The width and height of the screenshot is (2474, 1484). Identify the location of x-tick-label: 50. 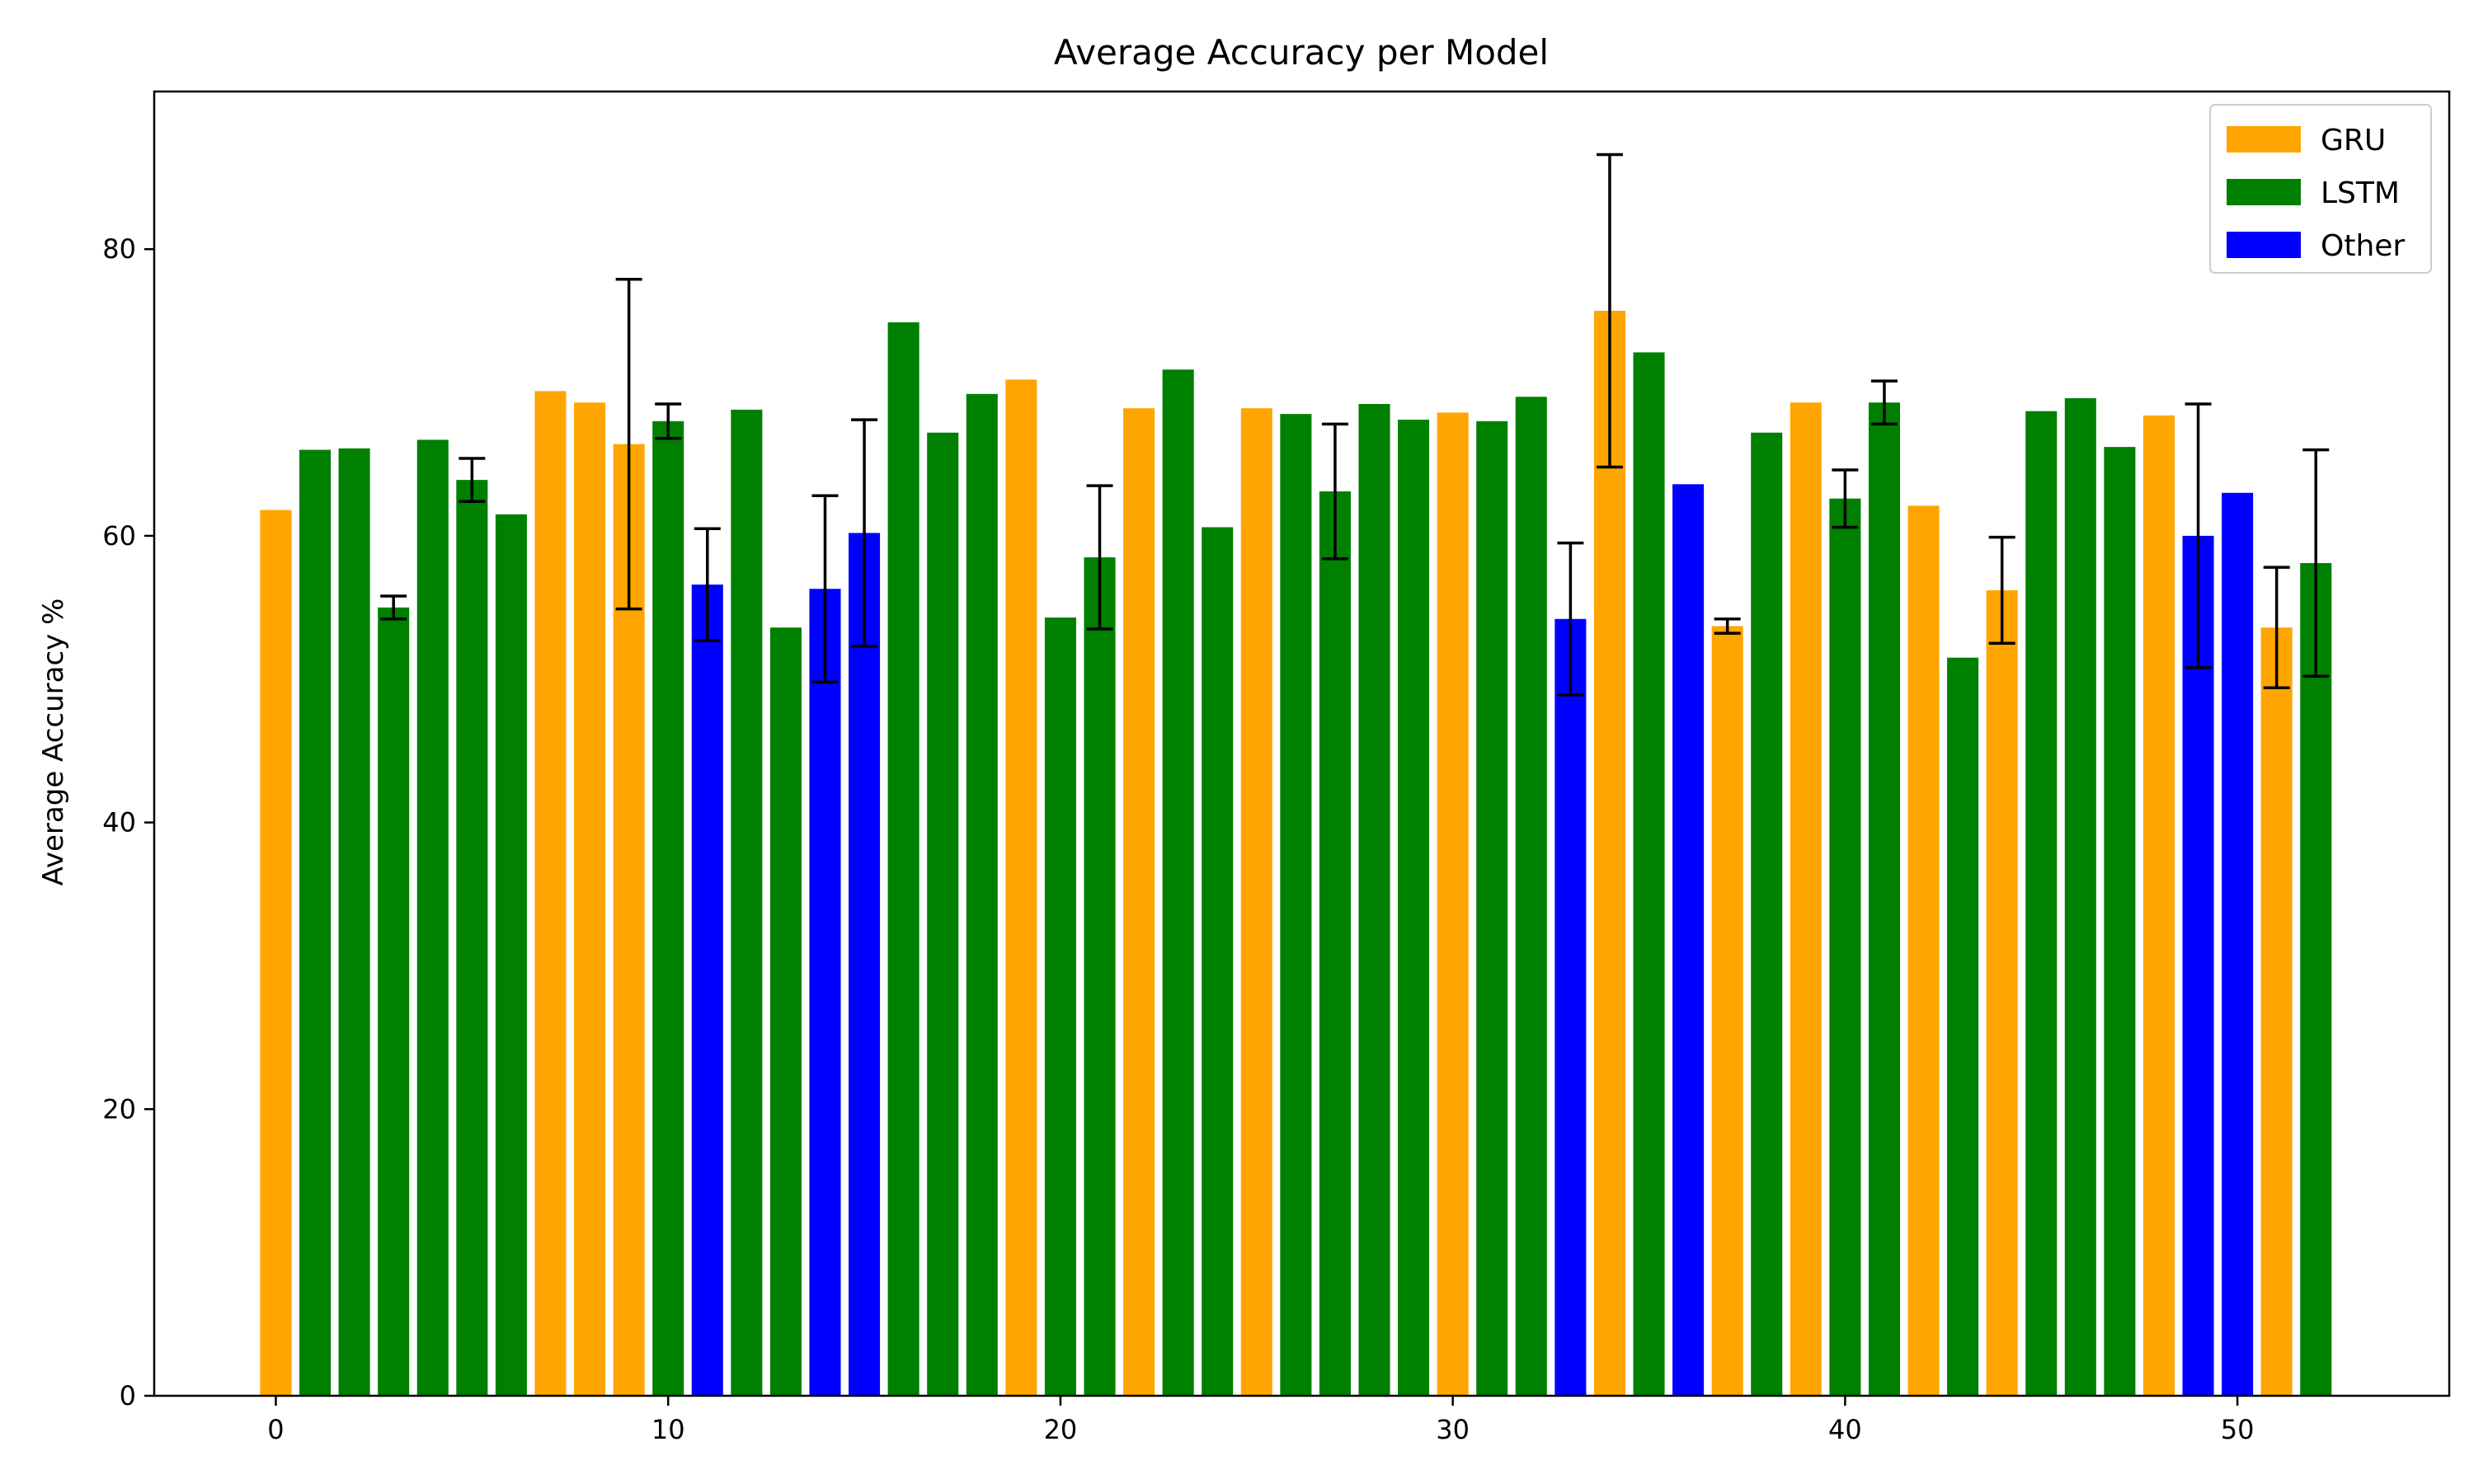
(2238, 1429).